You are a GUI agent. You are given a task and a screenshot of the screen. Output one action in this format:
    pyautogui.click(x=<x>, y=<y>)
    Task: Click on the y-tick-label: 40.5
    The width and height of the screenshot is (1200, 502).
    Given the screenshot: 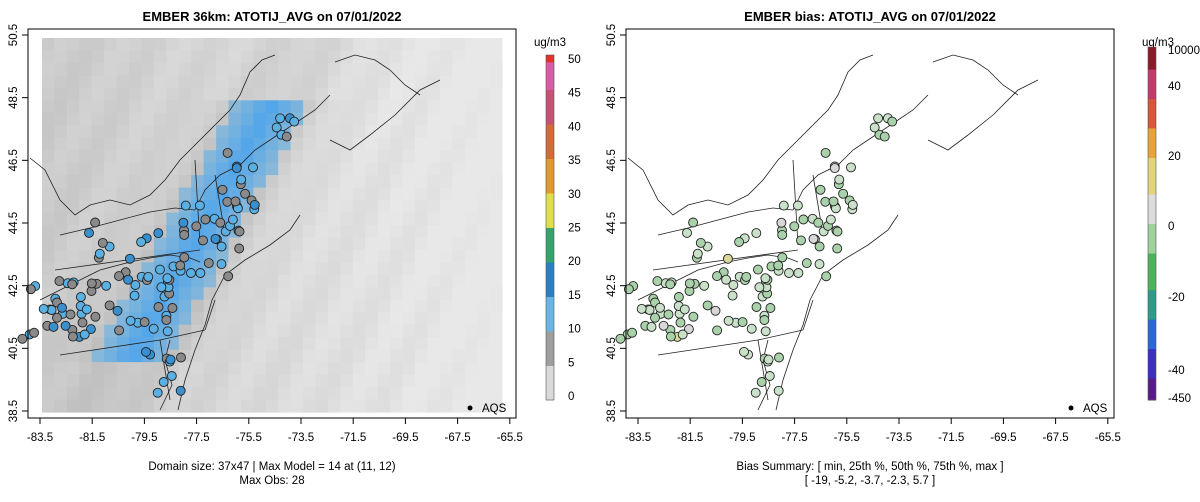 What is the action you would take?
    pyautogui.click(x=612, y=348)
    